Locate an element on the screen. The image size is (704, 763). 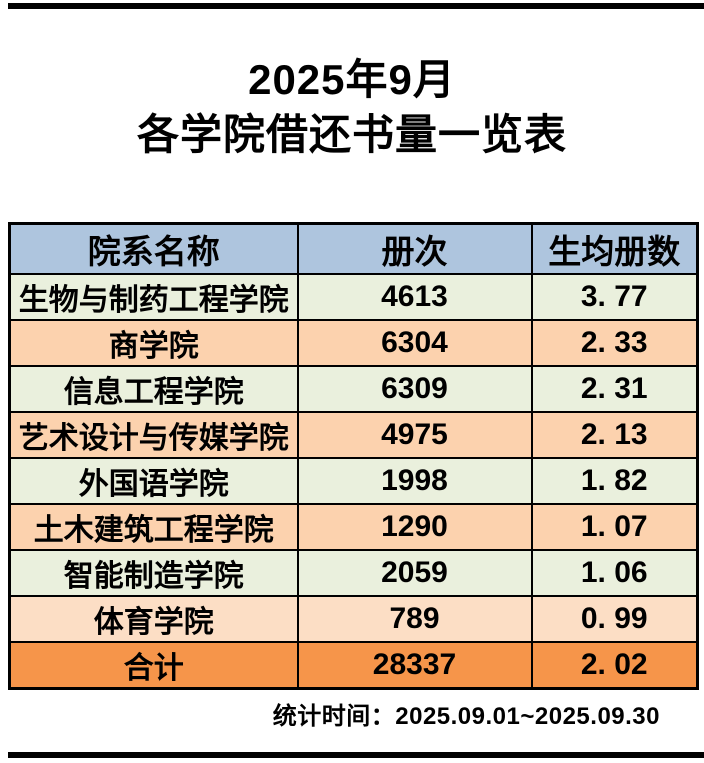
table-row: 体育学院 789 0. 99 is located at coordinates (353, 619).